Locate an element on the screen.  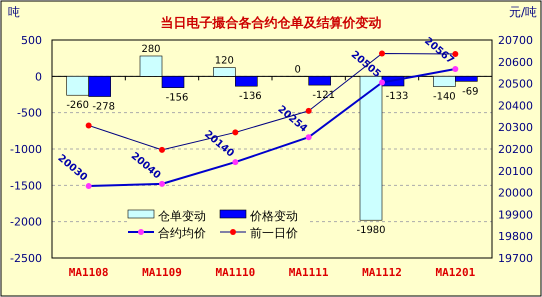
data-label: -278 is located at coordinates (104, 107).